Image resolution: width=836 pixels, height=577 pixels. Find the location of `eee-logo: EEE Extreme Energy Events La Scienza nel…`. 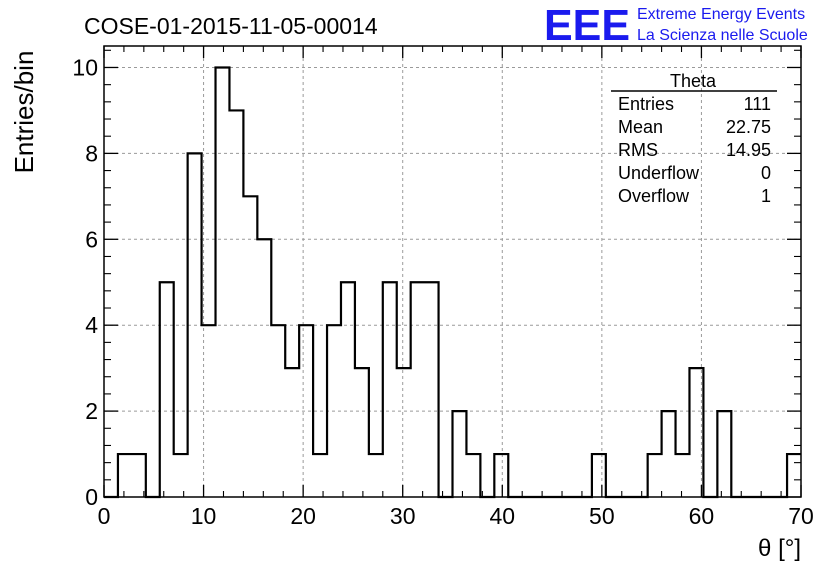

eee-logo: EEE Extreme Energy Events La Scienza nel… is located at coordinates (676, 25).